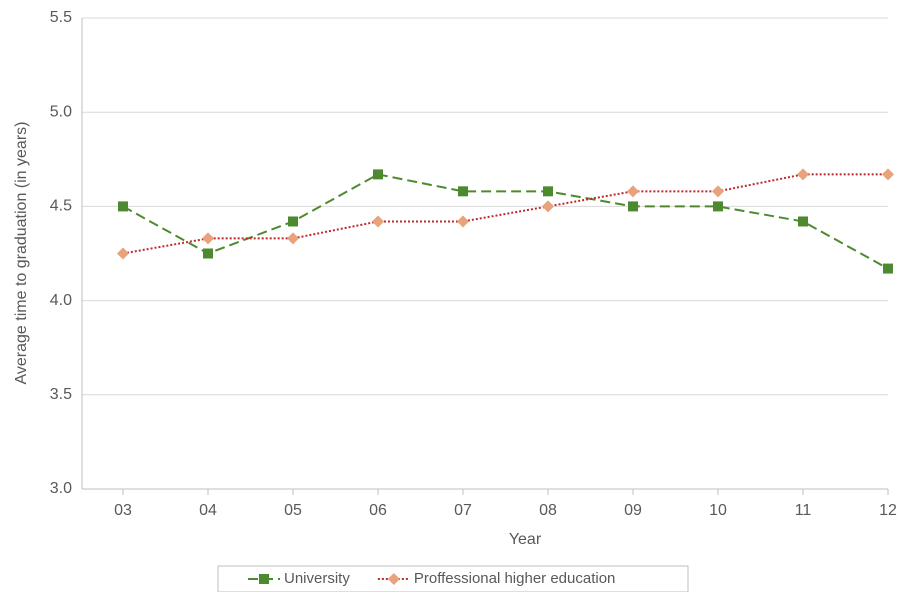 The height and width of the screenshot is (592, 900). What do you see at coordinates (718, 510) in the screenshot?
I see `x-tick-label: 10` at bounding box center [718, 510].